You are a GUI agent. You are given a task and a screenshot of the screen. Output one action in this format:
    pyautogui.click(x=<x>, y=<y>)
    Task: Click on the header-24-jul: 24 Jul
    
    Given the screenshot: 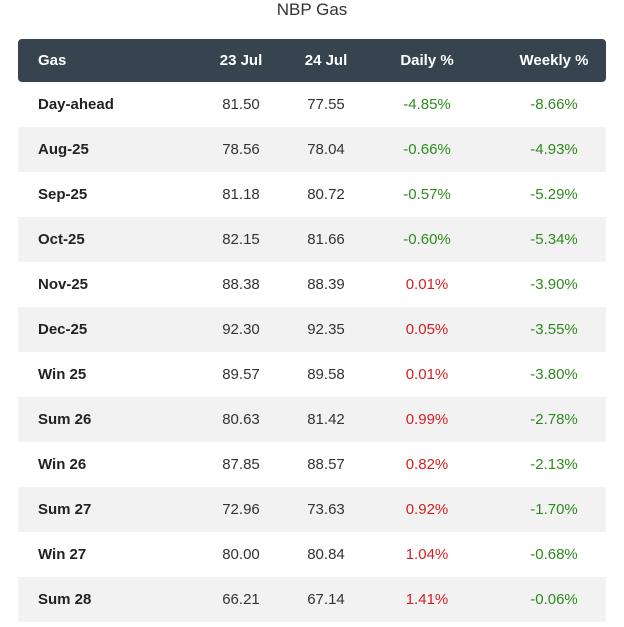 What is the action you would take?
    pyautogui.click(x=326, y=60)
    